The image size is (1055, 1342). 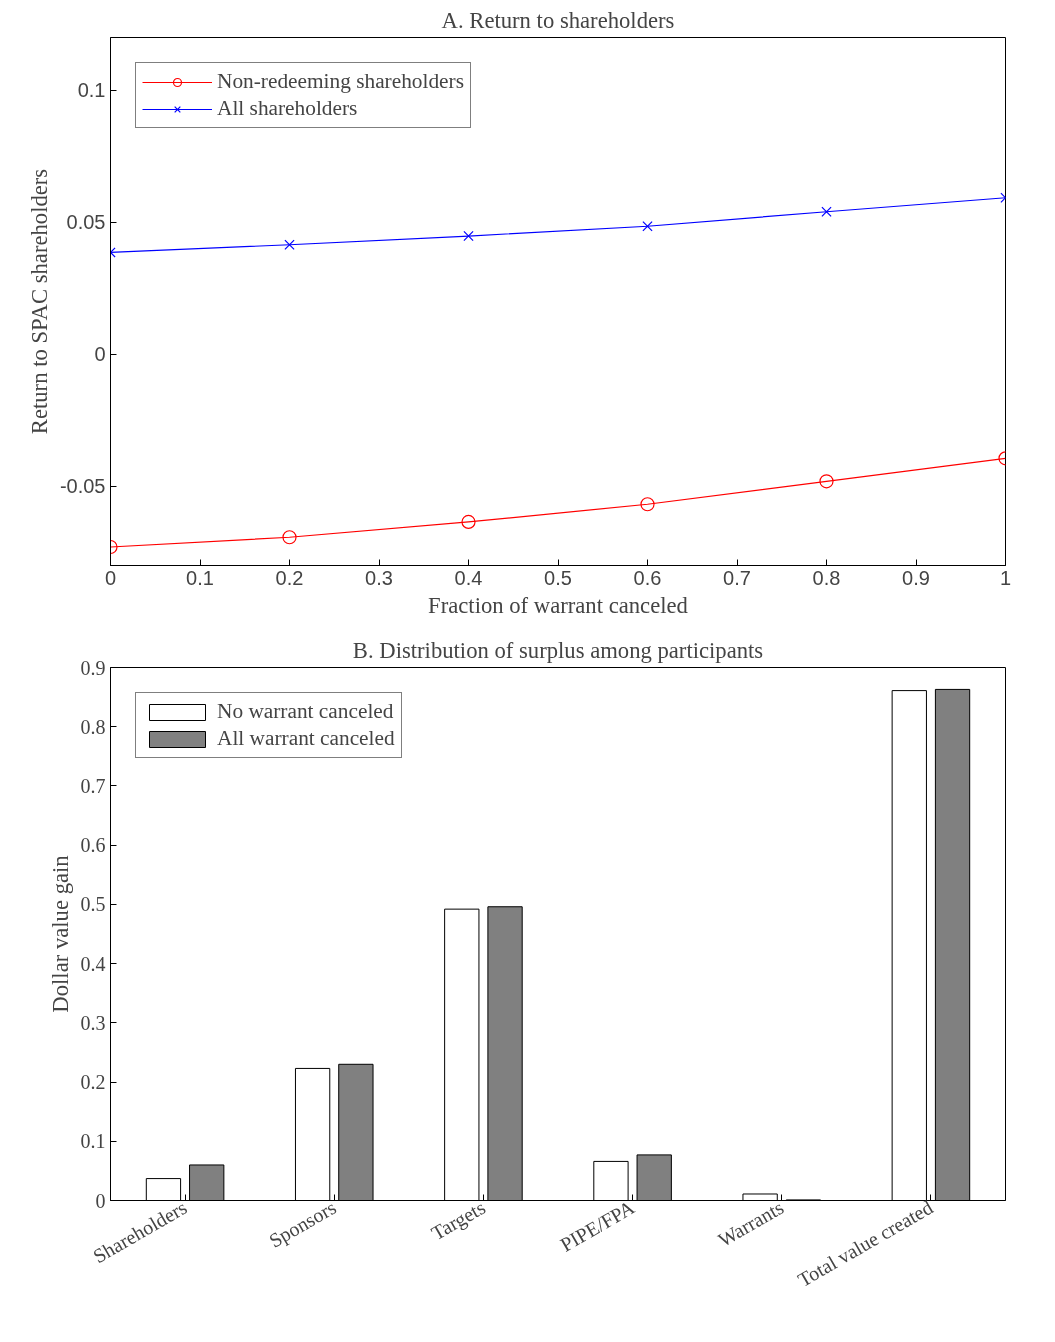 I want to click on y-tick-label: 0.8, so click(x=93, y=726).